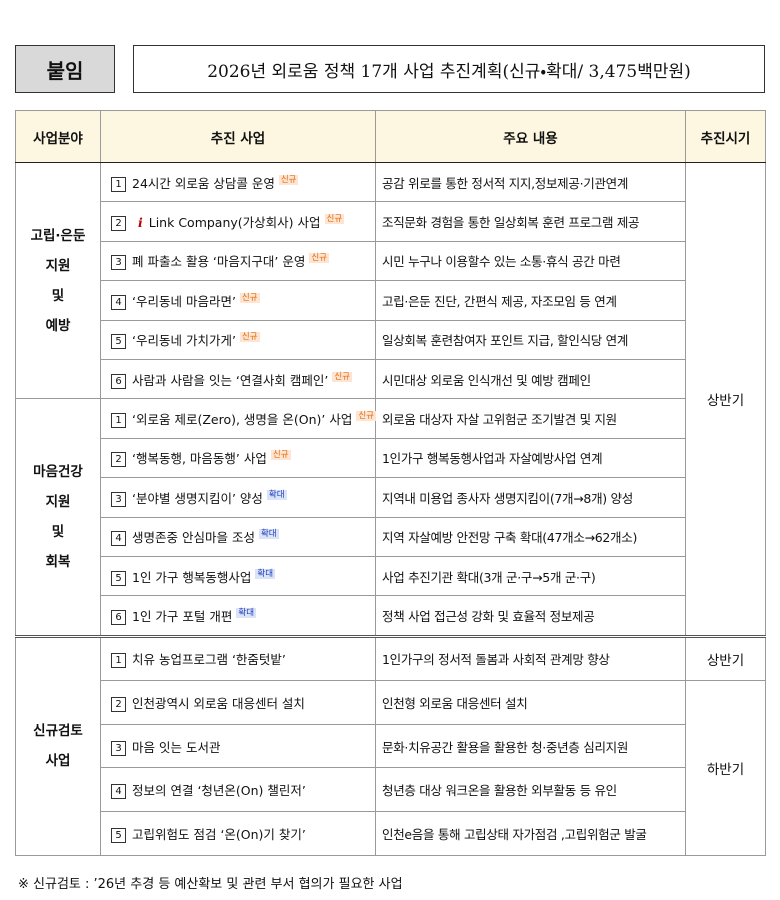  Describe the element at coordinates (199, 459) in the screenshot. I see `project-name: ‘행복동행, 마음동행’ 사업` at that location.